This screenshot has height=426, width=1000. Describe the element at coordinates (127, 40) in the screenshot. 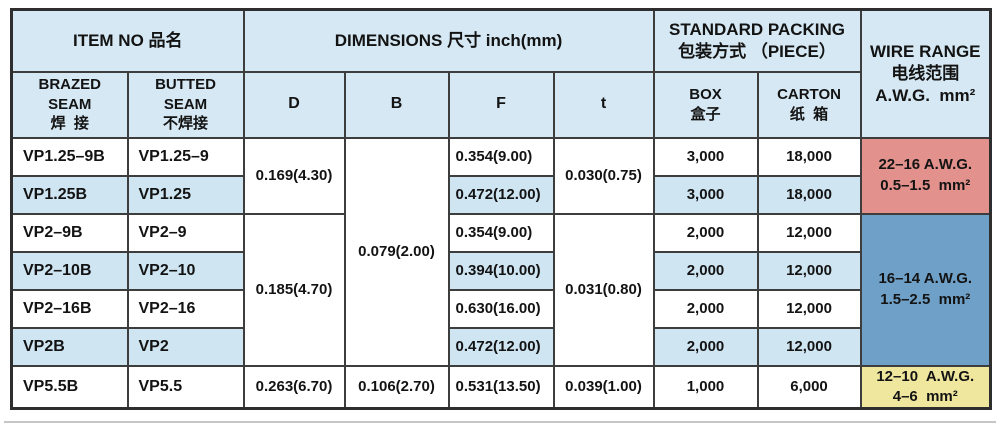

I see `item-no-group-header: ITEM NO 品名` at that location.